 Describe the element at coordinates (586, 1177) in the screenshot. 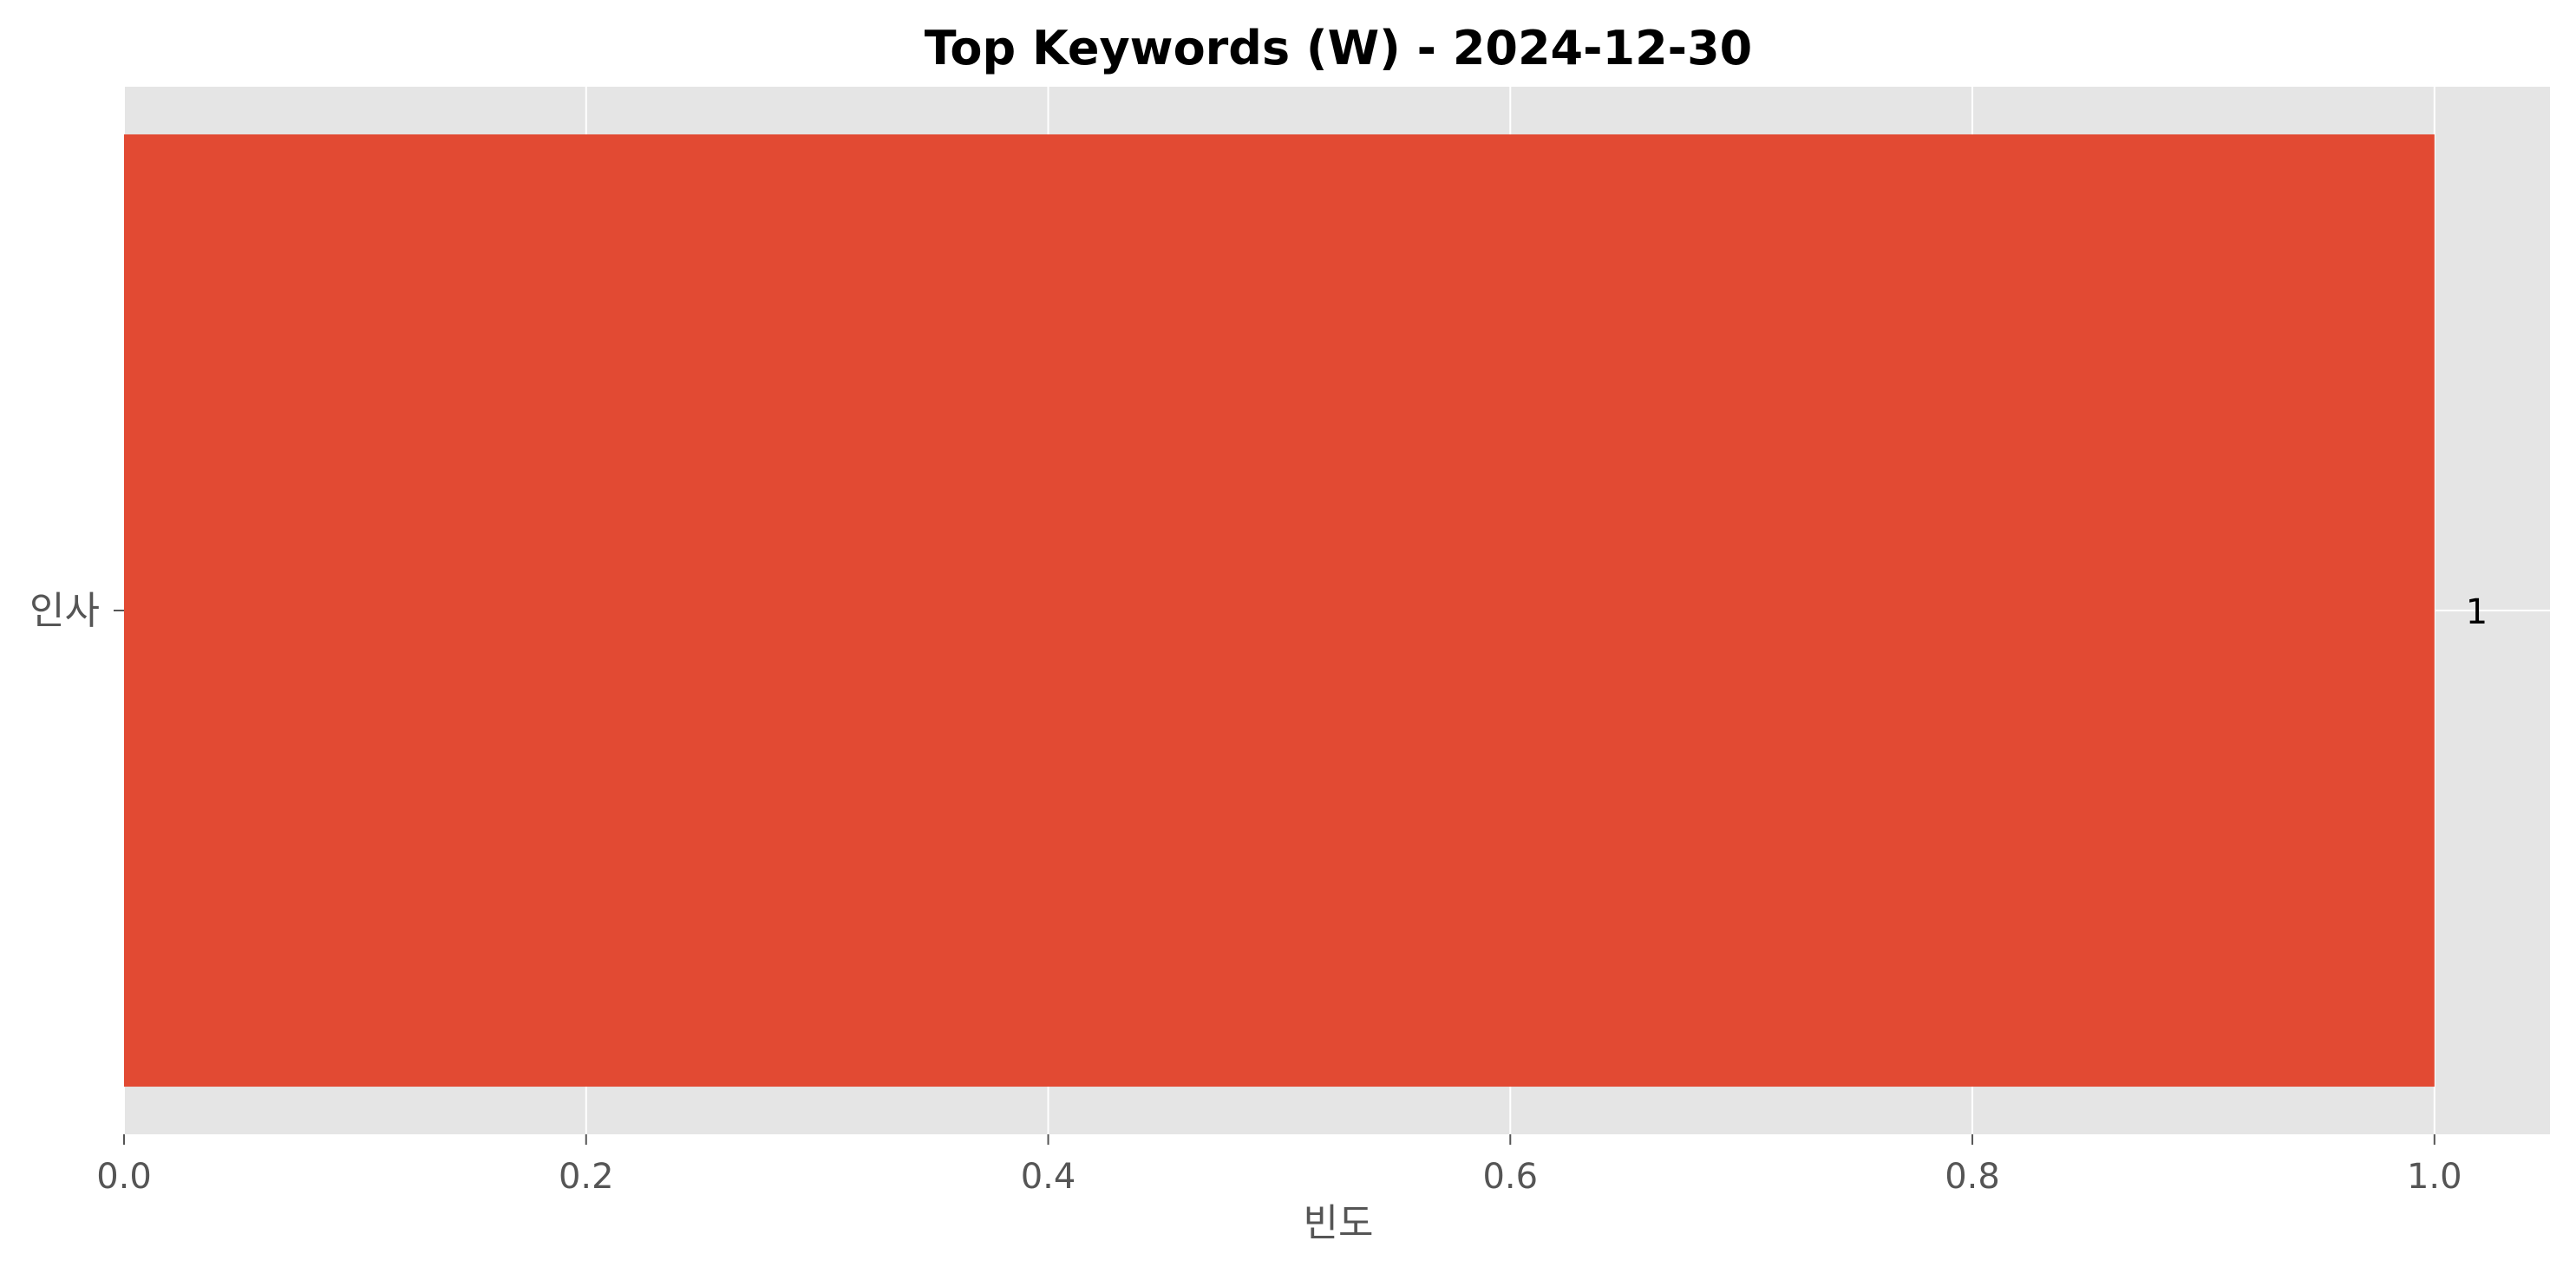

I see `x-tick-label: 0.2` at that location.